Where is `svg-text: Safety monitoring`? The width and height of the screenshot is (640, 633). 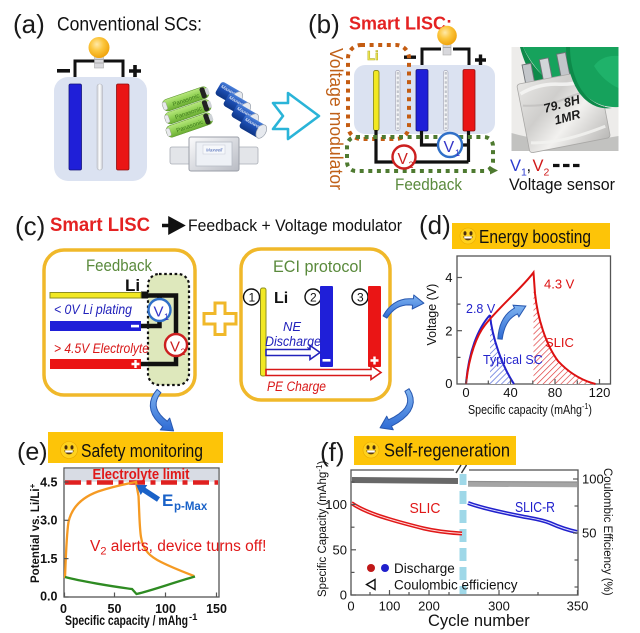 svg-text: Safety monitoring is located at coordinates (142, 451).